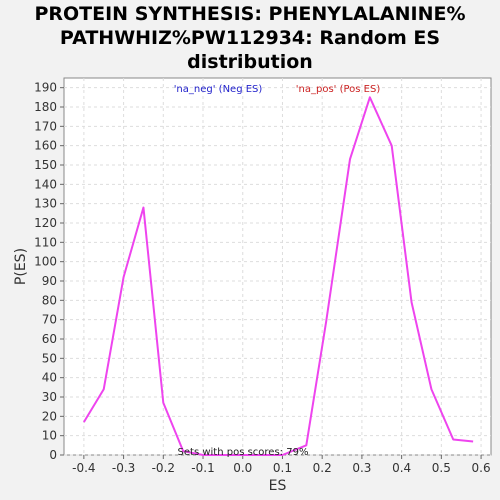 This screenshot has width=500, height=500. What do you see at coordinates (163, 468) in the screenshot?
I see `x-tick-label: -0.2` at bounding box center [163, 468].